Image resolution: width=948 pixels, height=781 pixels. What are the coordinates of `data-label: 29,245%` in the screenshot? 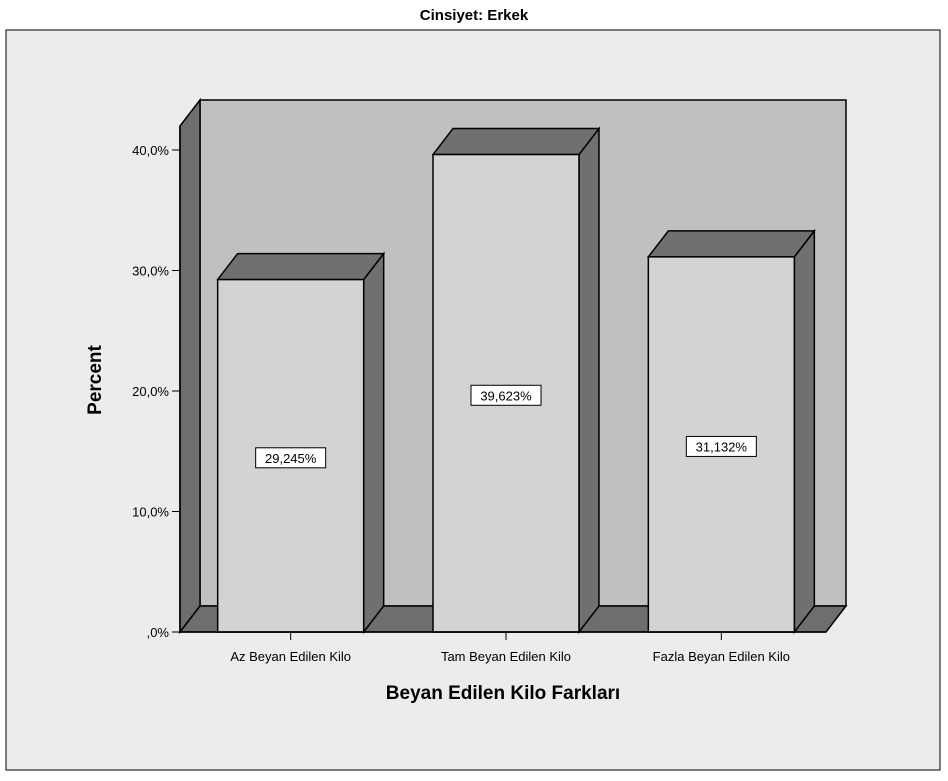 It's located at (291, 458).